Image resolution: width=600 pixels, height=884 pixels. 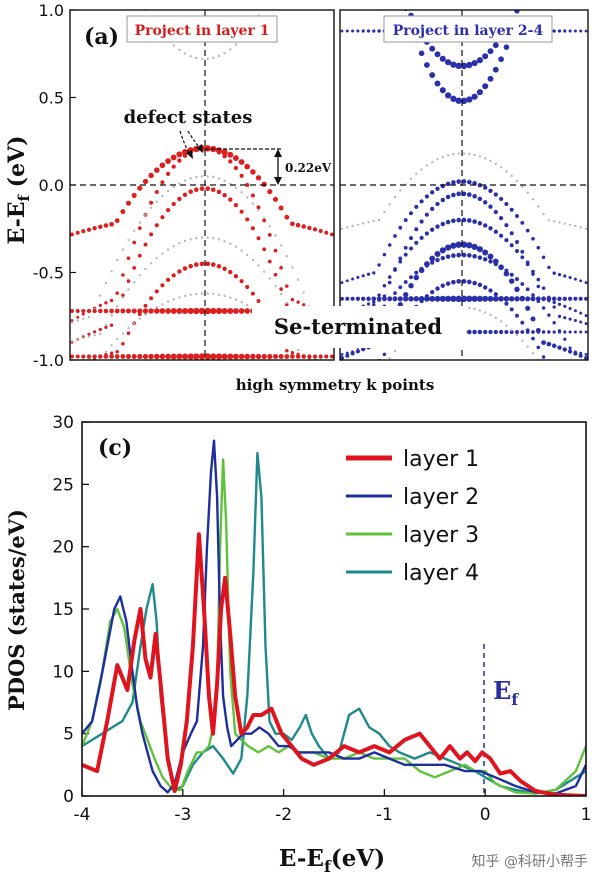 I want to click on panel-c-xtick-label: -2, so click(x=283, y=815).